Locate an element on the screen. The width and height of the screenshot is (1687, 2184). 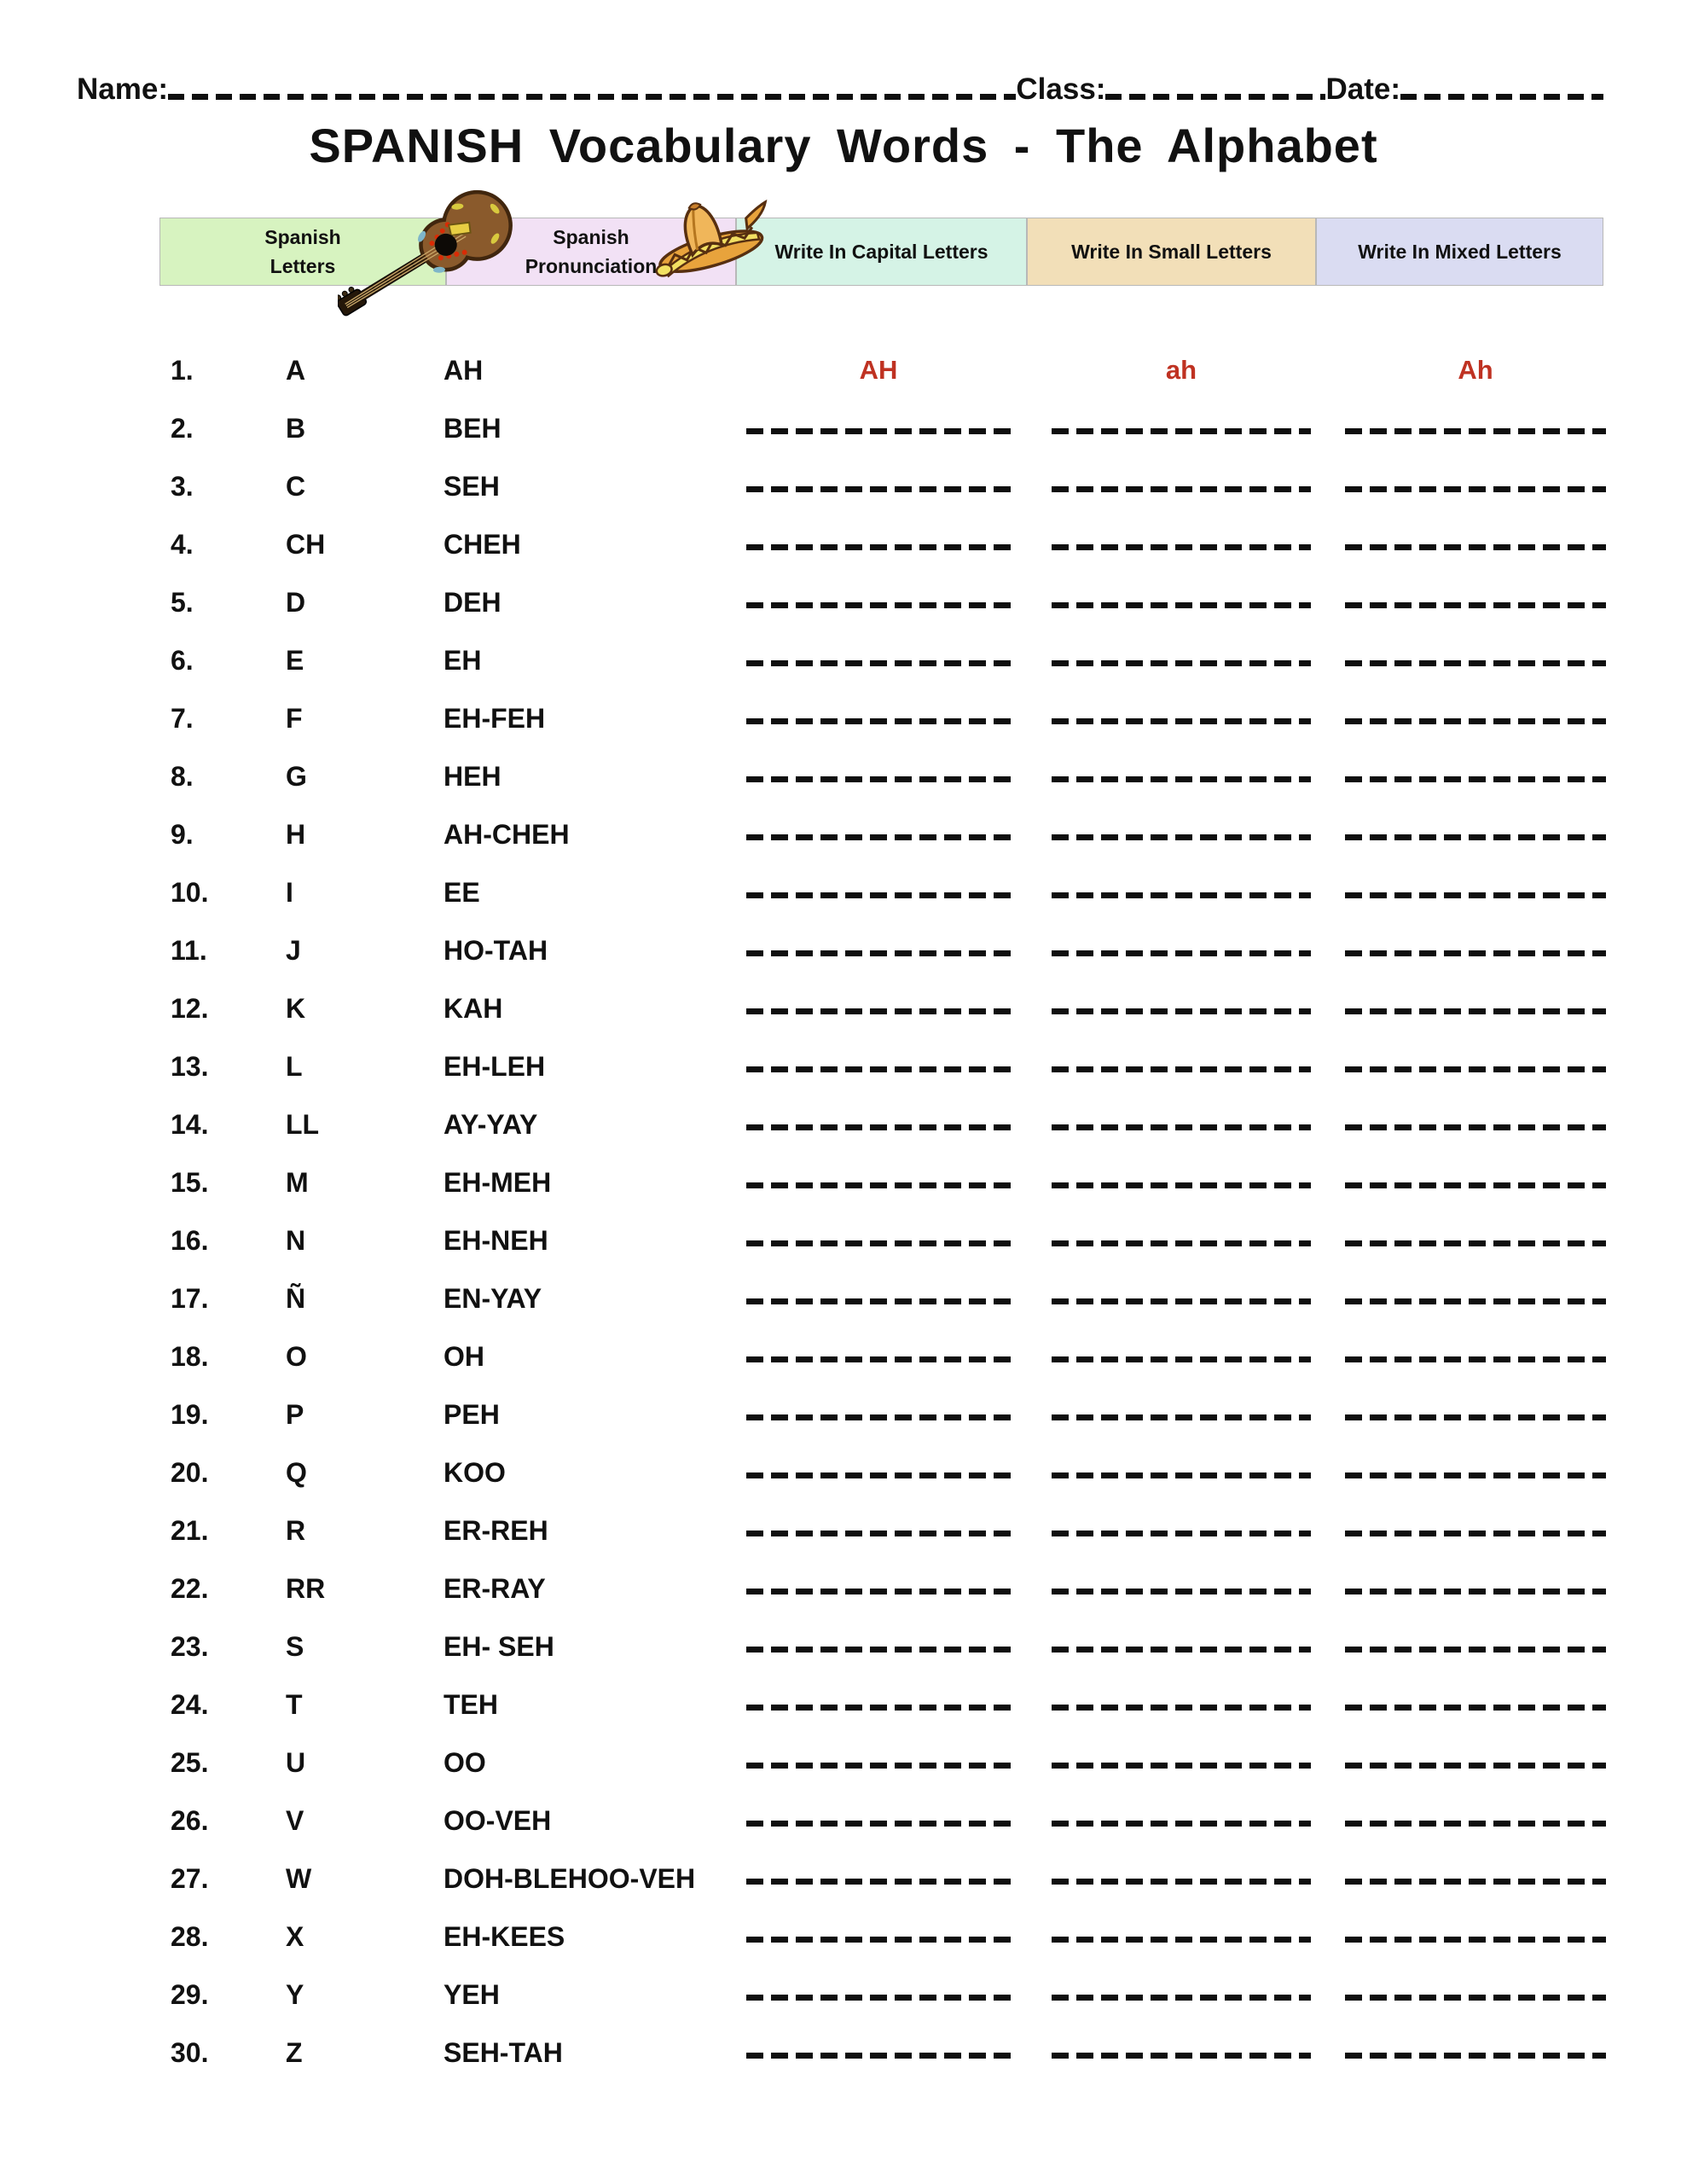
spanish-letter: K is located at coordinates (296, 1008).